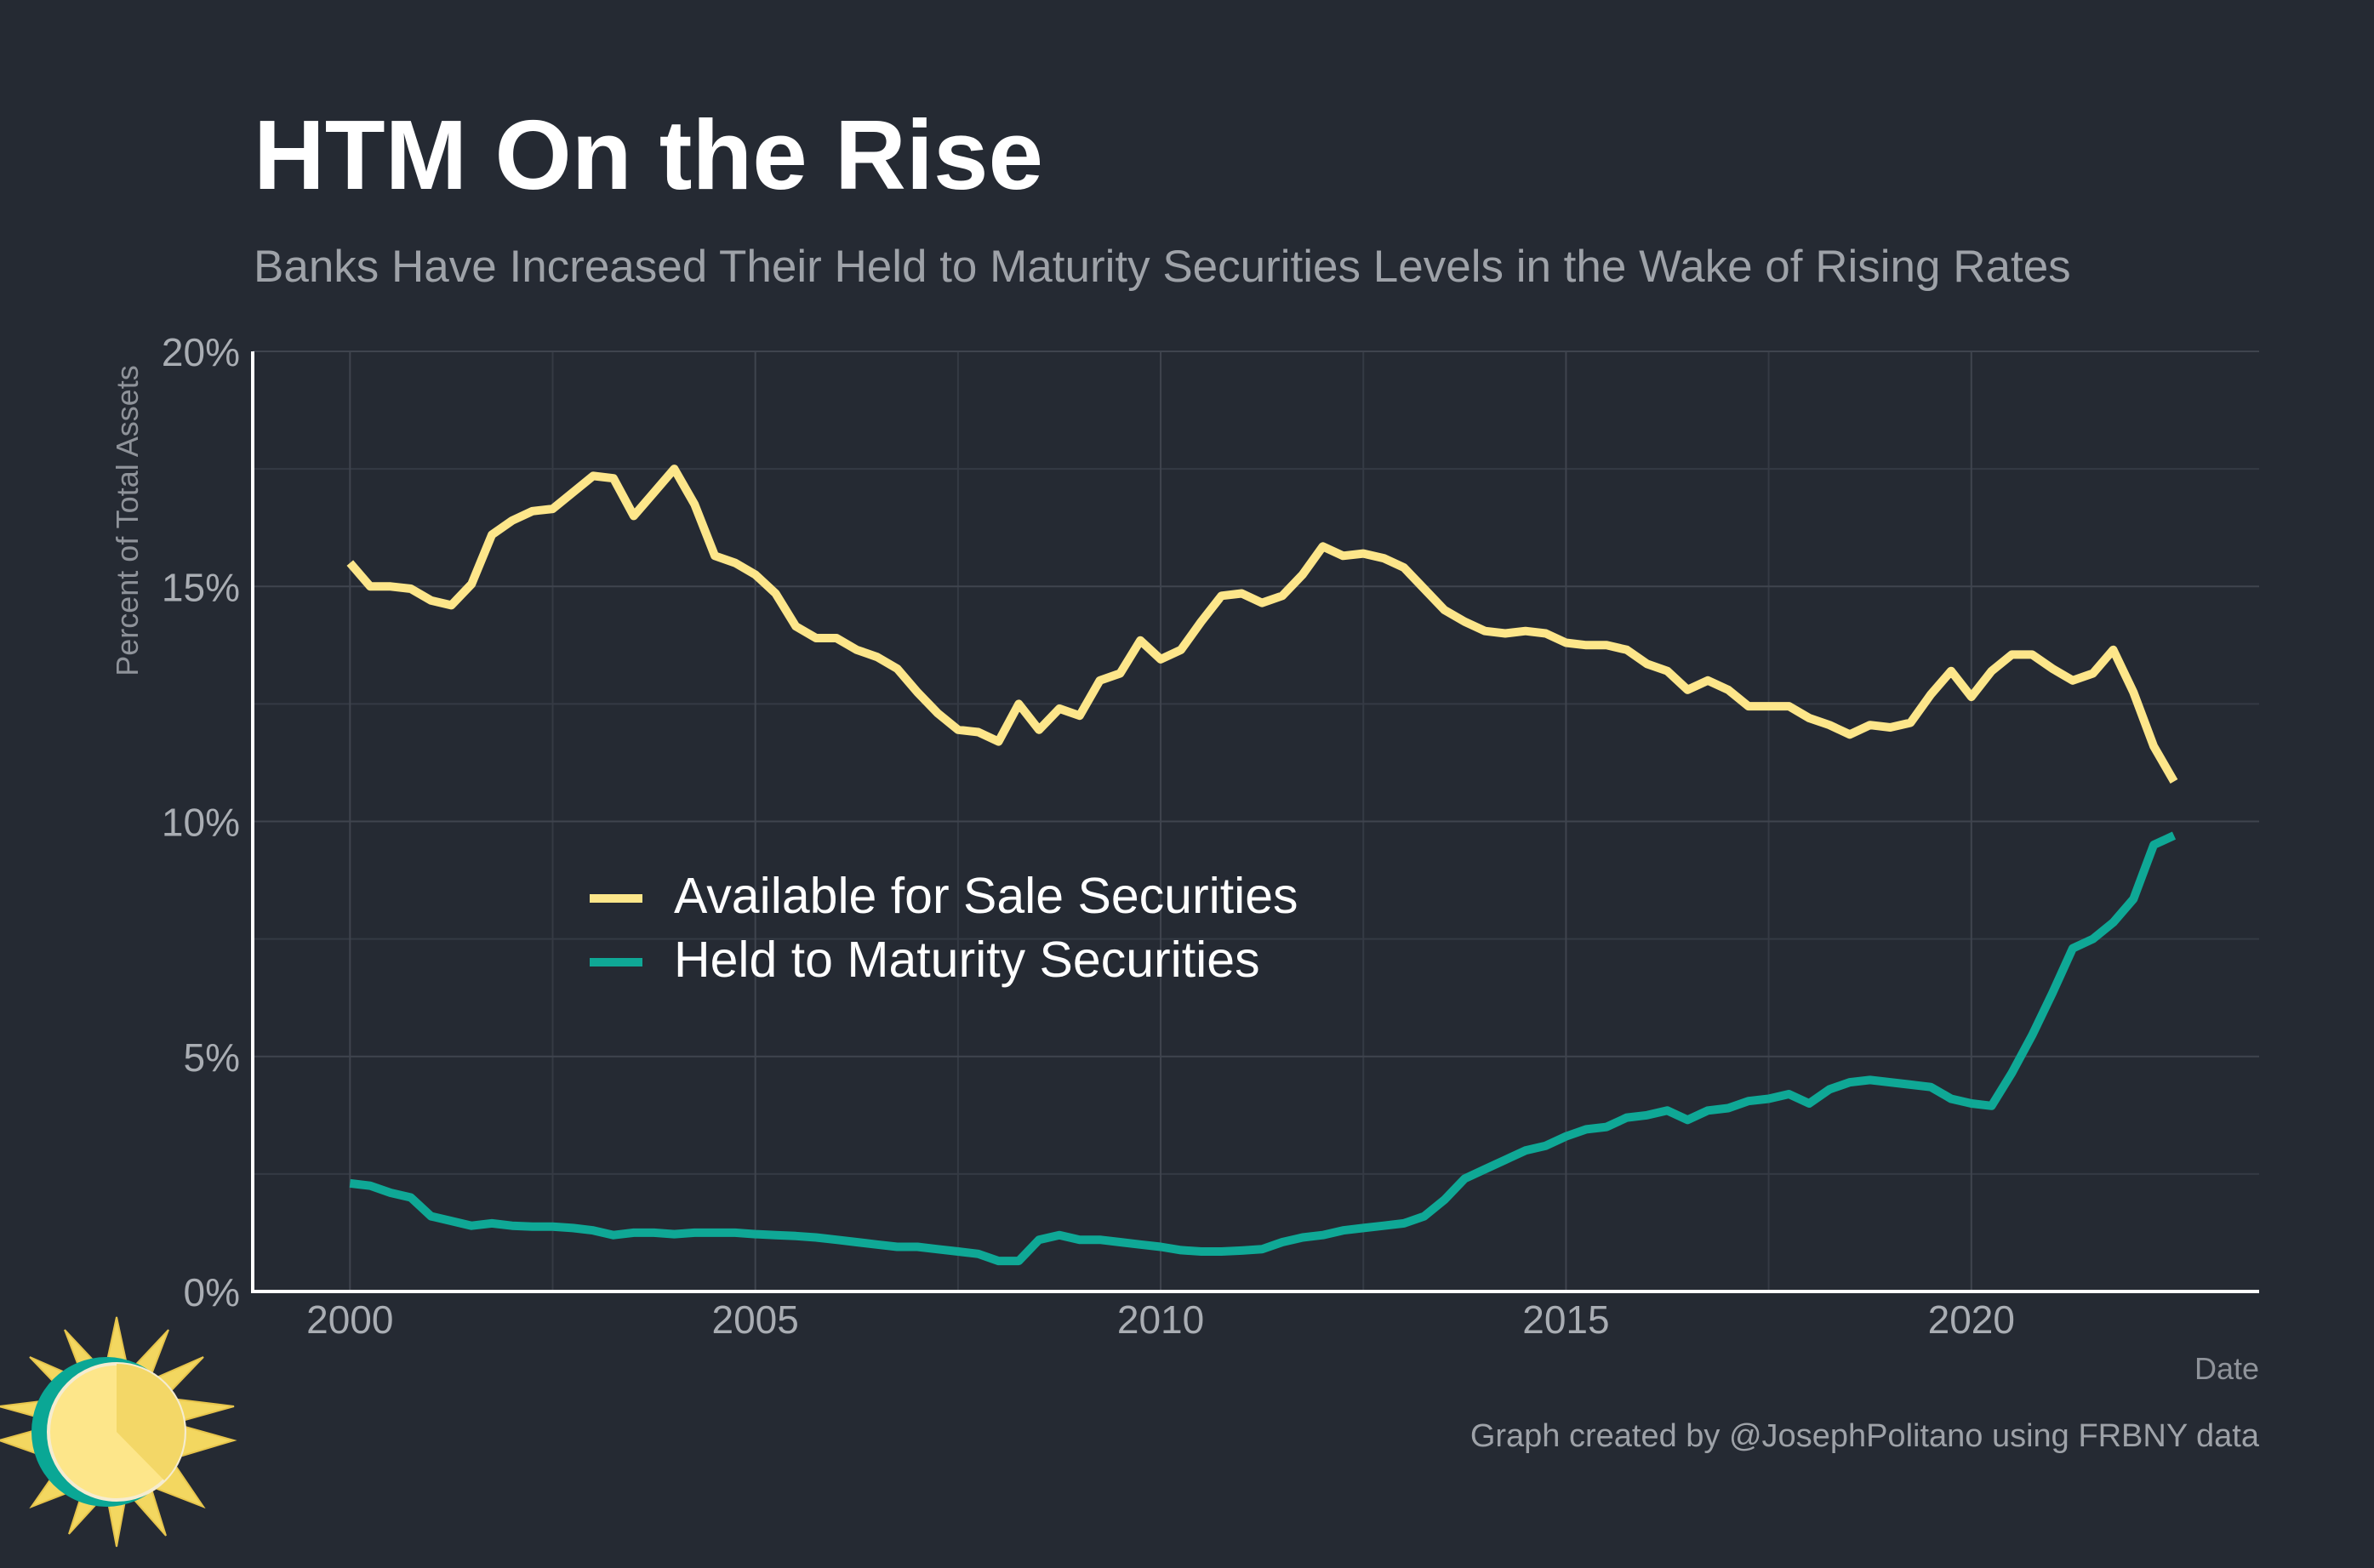  I want to click on x-tick-label: 2020, so click(1971, 1319).